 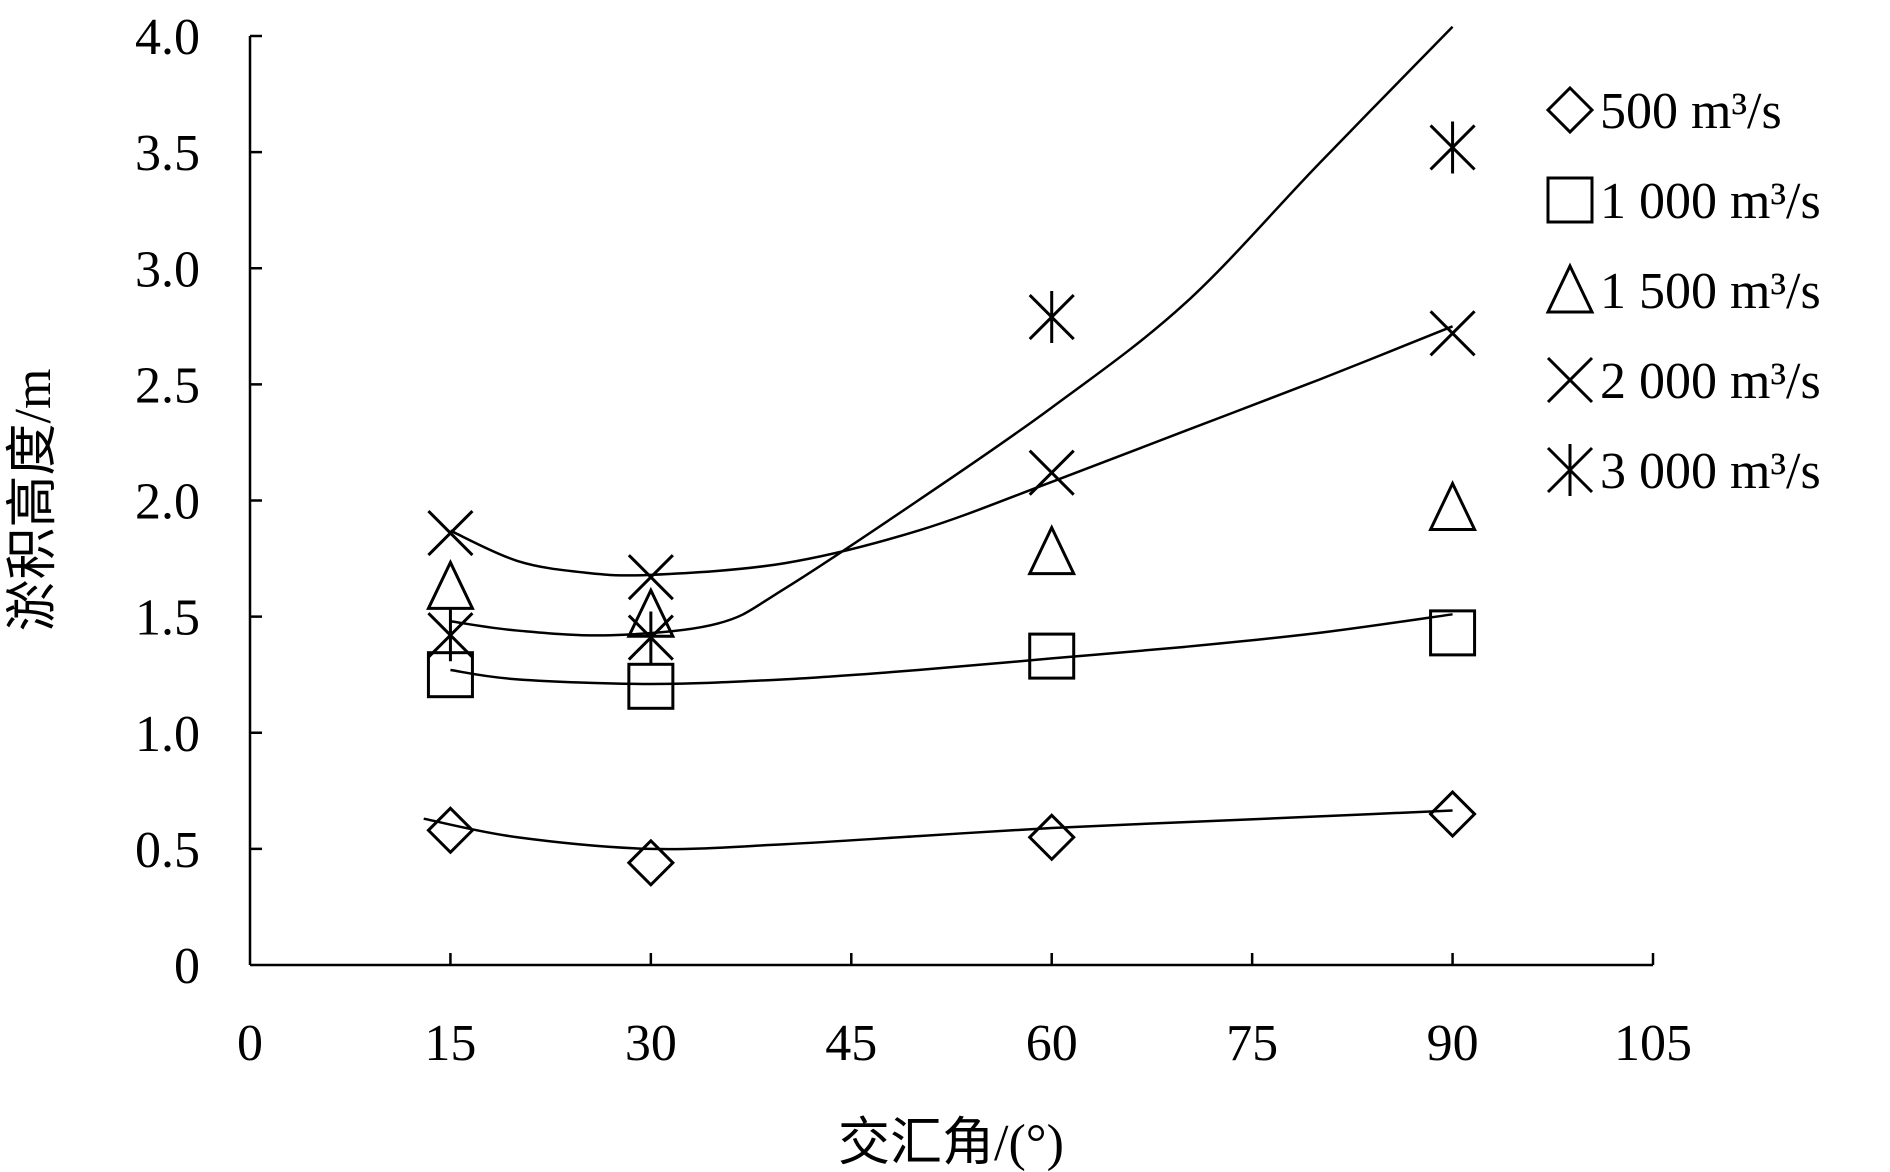 I want to click on y-axis-title: 淤积高度/m, so click(x=33, y=500).